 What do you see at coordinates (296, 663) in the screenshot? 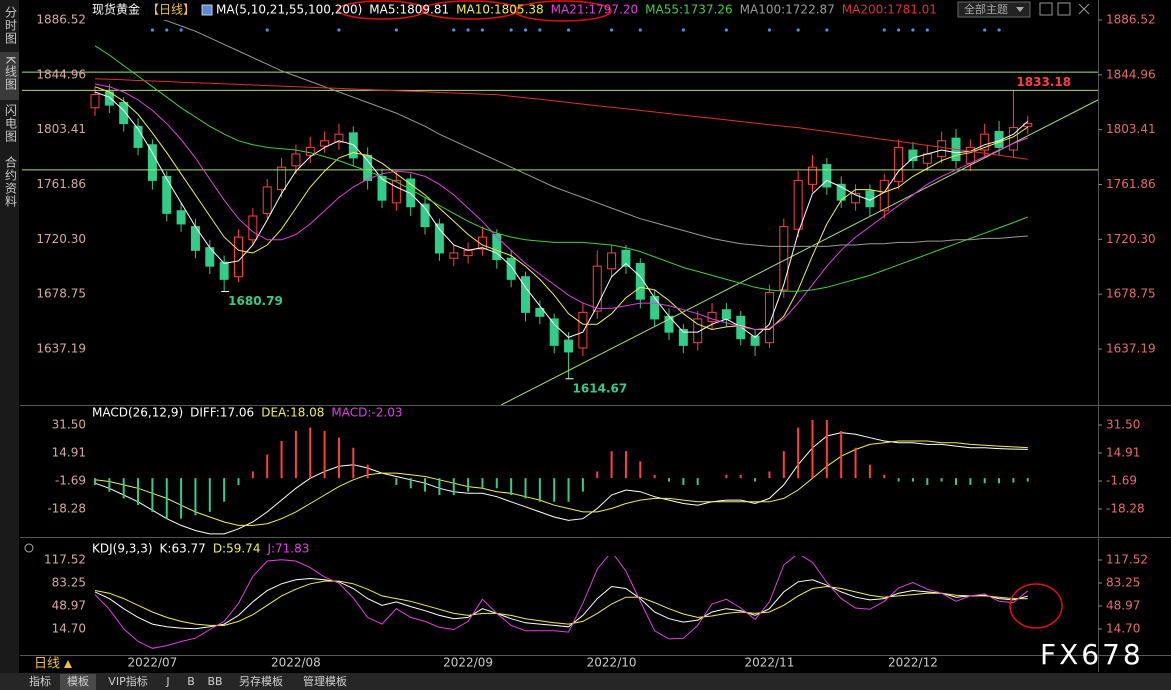
I see `x-tick-label: 2022/08` at bounding box center [296, 663].